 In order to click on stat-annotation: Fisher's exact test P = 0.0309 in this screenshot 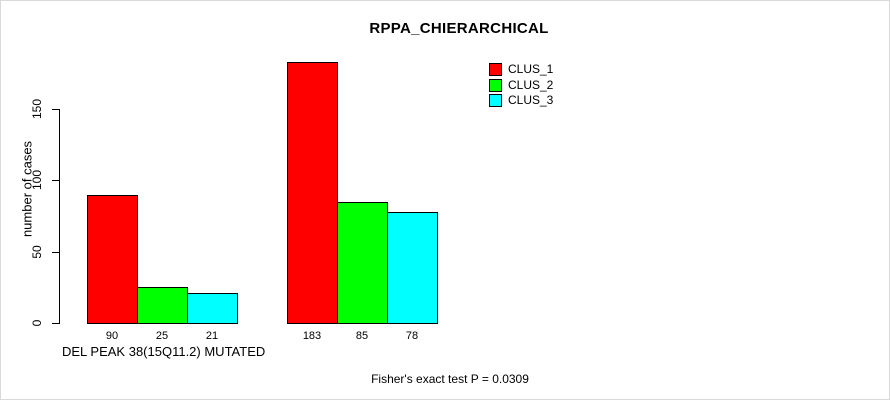, I will do `click(450, 379)`.